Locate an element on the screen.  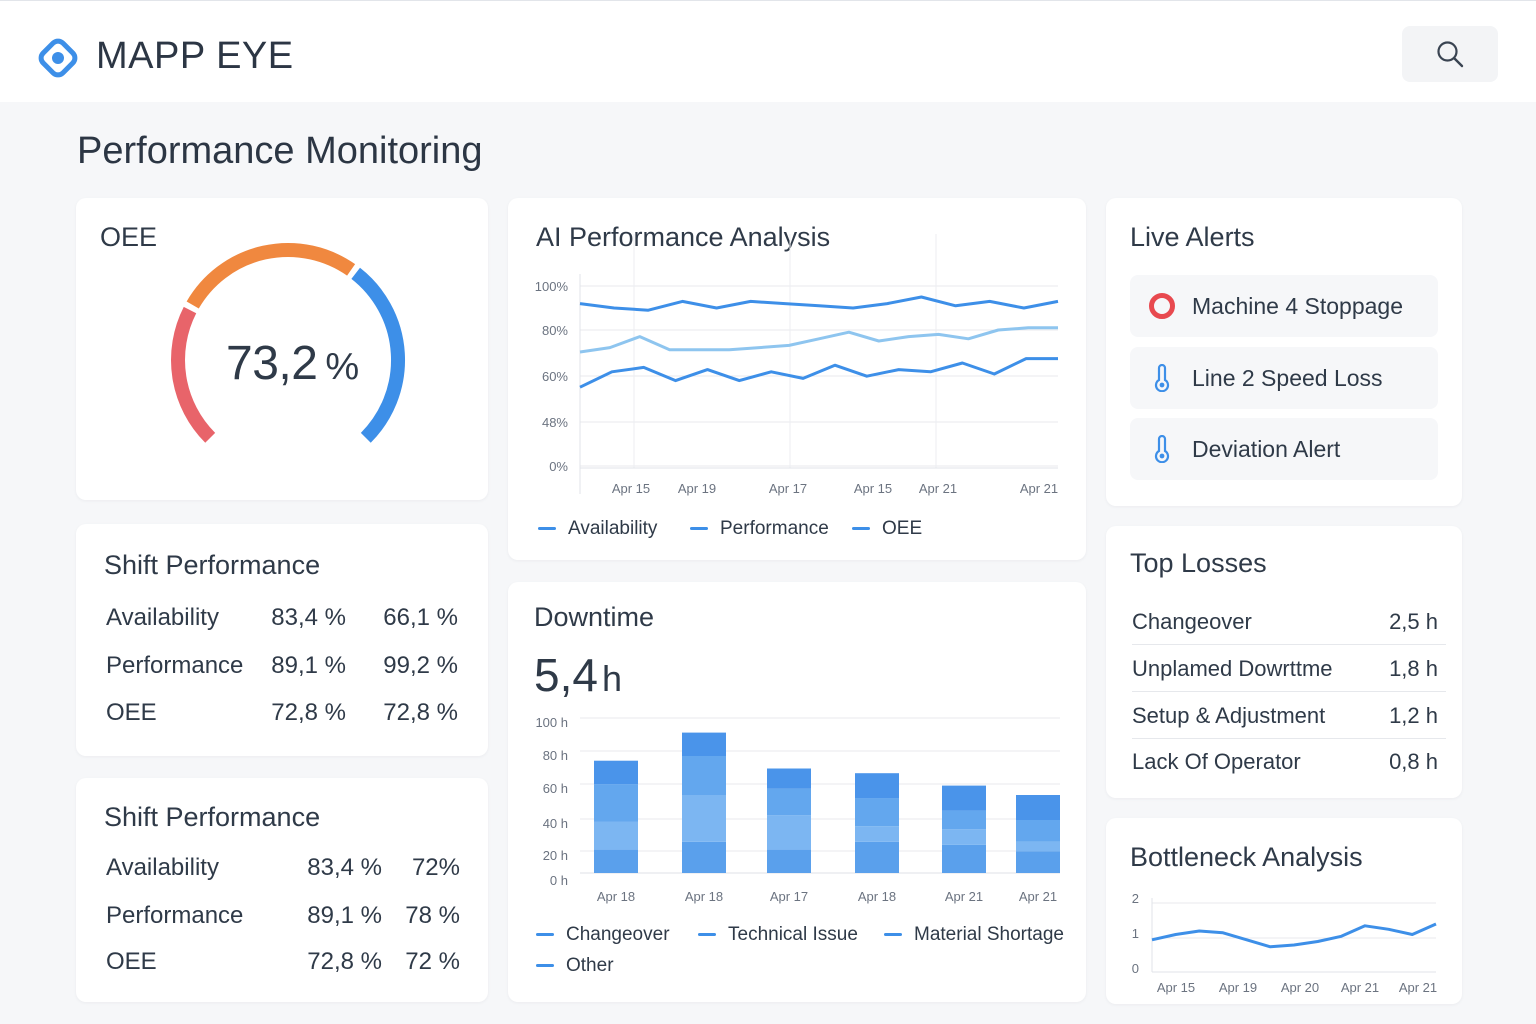
legend-item-other: Other is located at coordinates (575, 966).